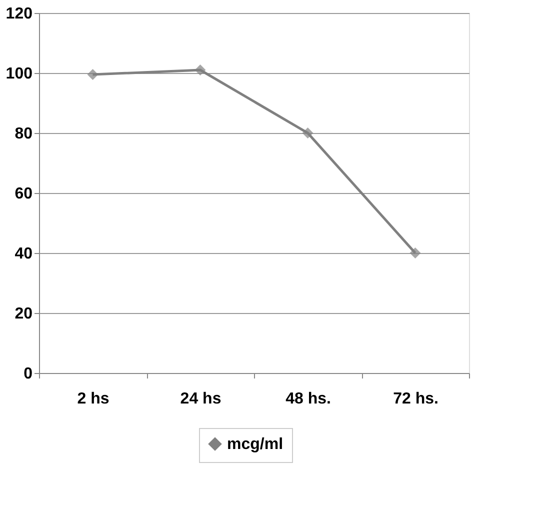 This screenshot has width=546, height=523. I want to click on y-tick-label: 120, so click(19, 14).